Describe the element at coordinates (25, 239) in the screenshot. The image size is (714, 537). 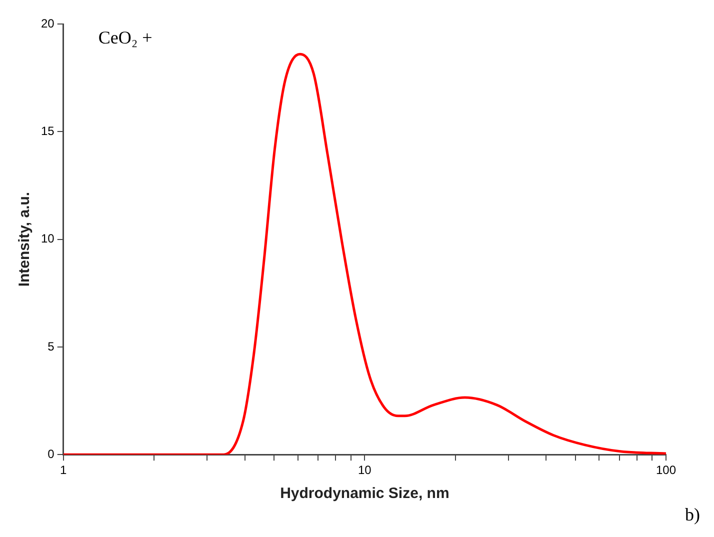
I see `y-axis-title: Intensity, a.u.` at that location.